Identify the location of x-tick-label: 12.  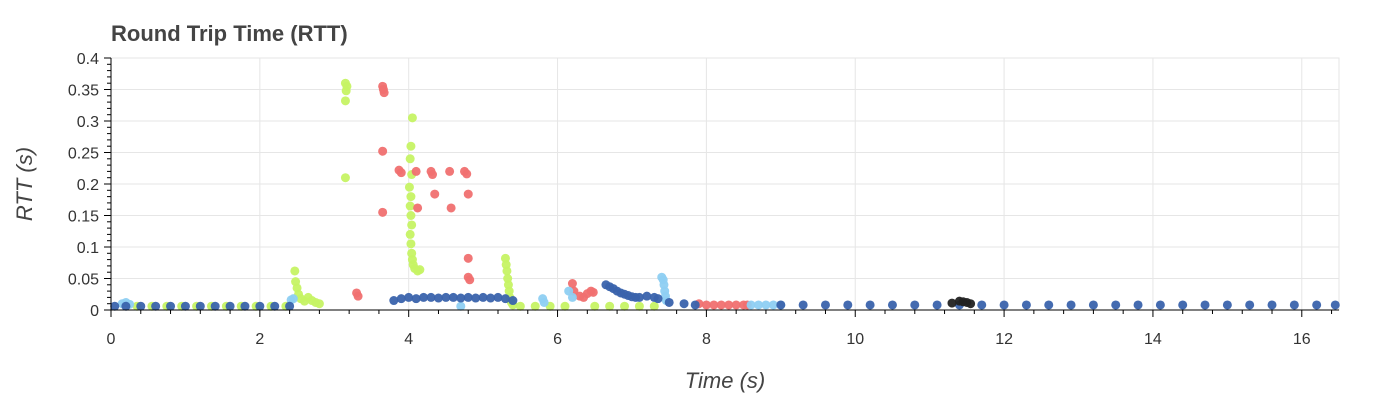
(1004, 339).